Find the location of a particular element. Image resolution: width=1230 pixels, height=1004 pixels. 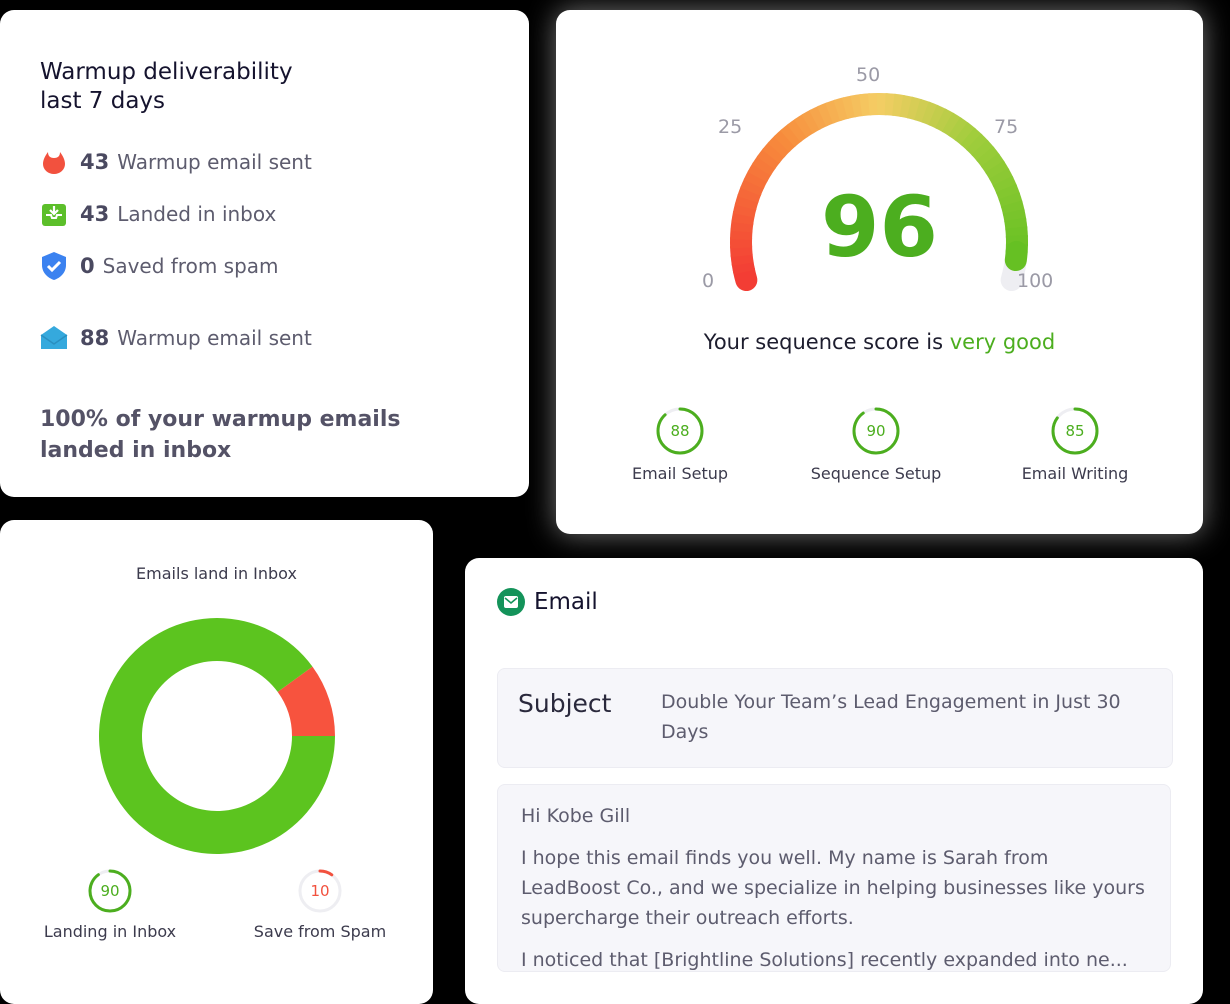

progress-ring: 88 is located at coordinates (680, 431).